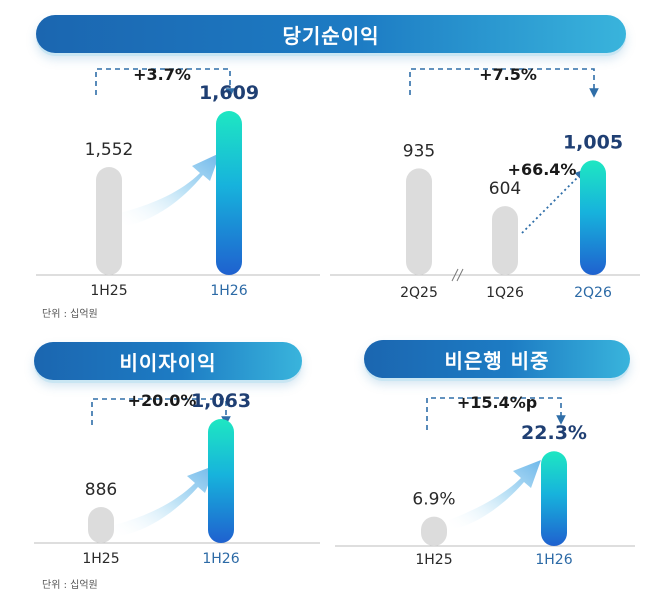  I want to click on bar-1Q26, so click(505, 240).